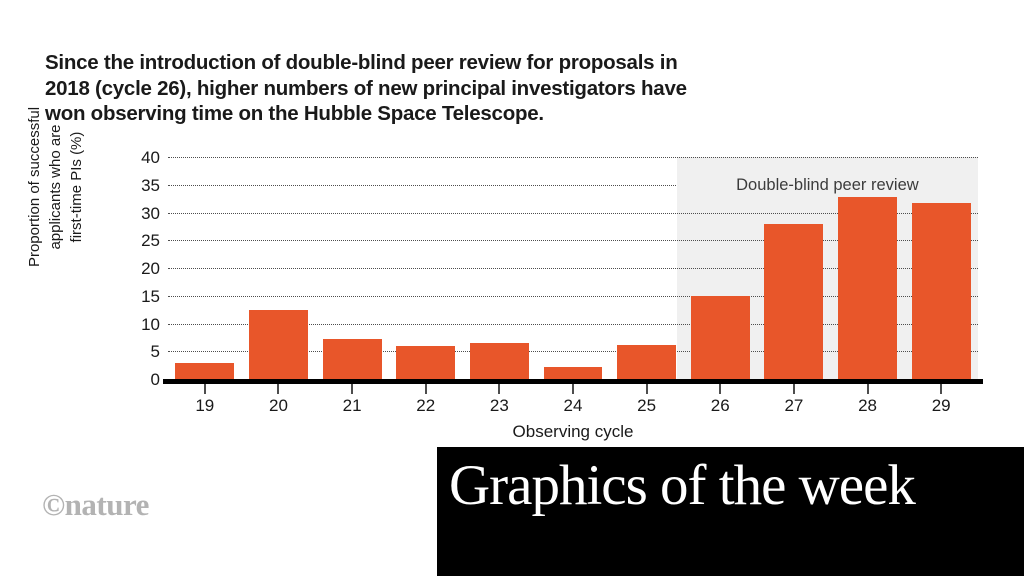  What do you see at coordinates (647, 405) in the screenshot?
I see `x-tick-label-25: 25` at bounding box center [647, 405].